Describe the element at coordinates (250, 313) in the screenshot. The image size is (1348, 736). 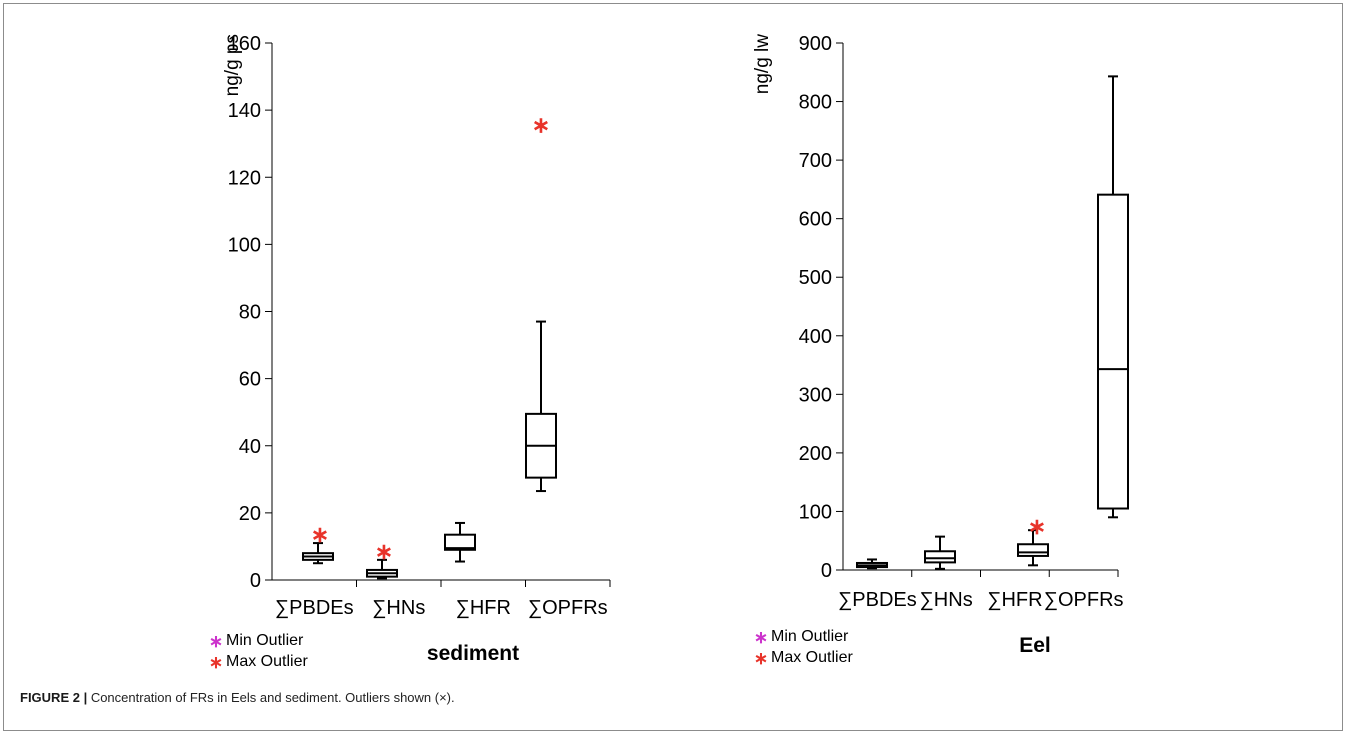
I see `y-tick-label: 80` at that location.